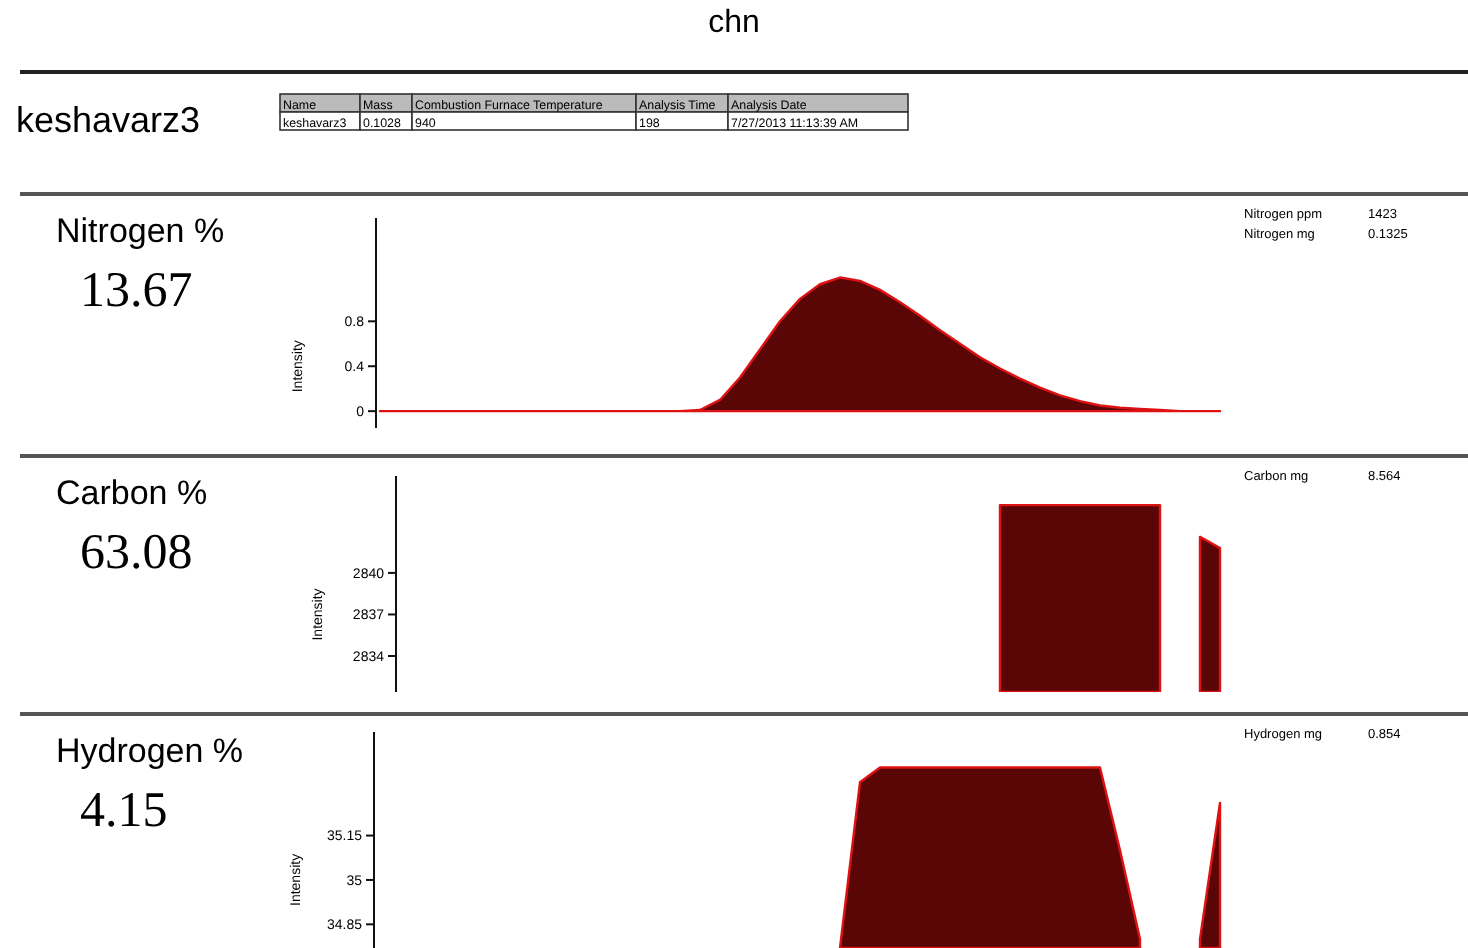 This screenshot has width=1468, height=948. What do you see at coordinates (132, 493) in the screenshot?
I see `chart-title: Carbon %` at bounding box center [132, 493].